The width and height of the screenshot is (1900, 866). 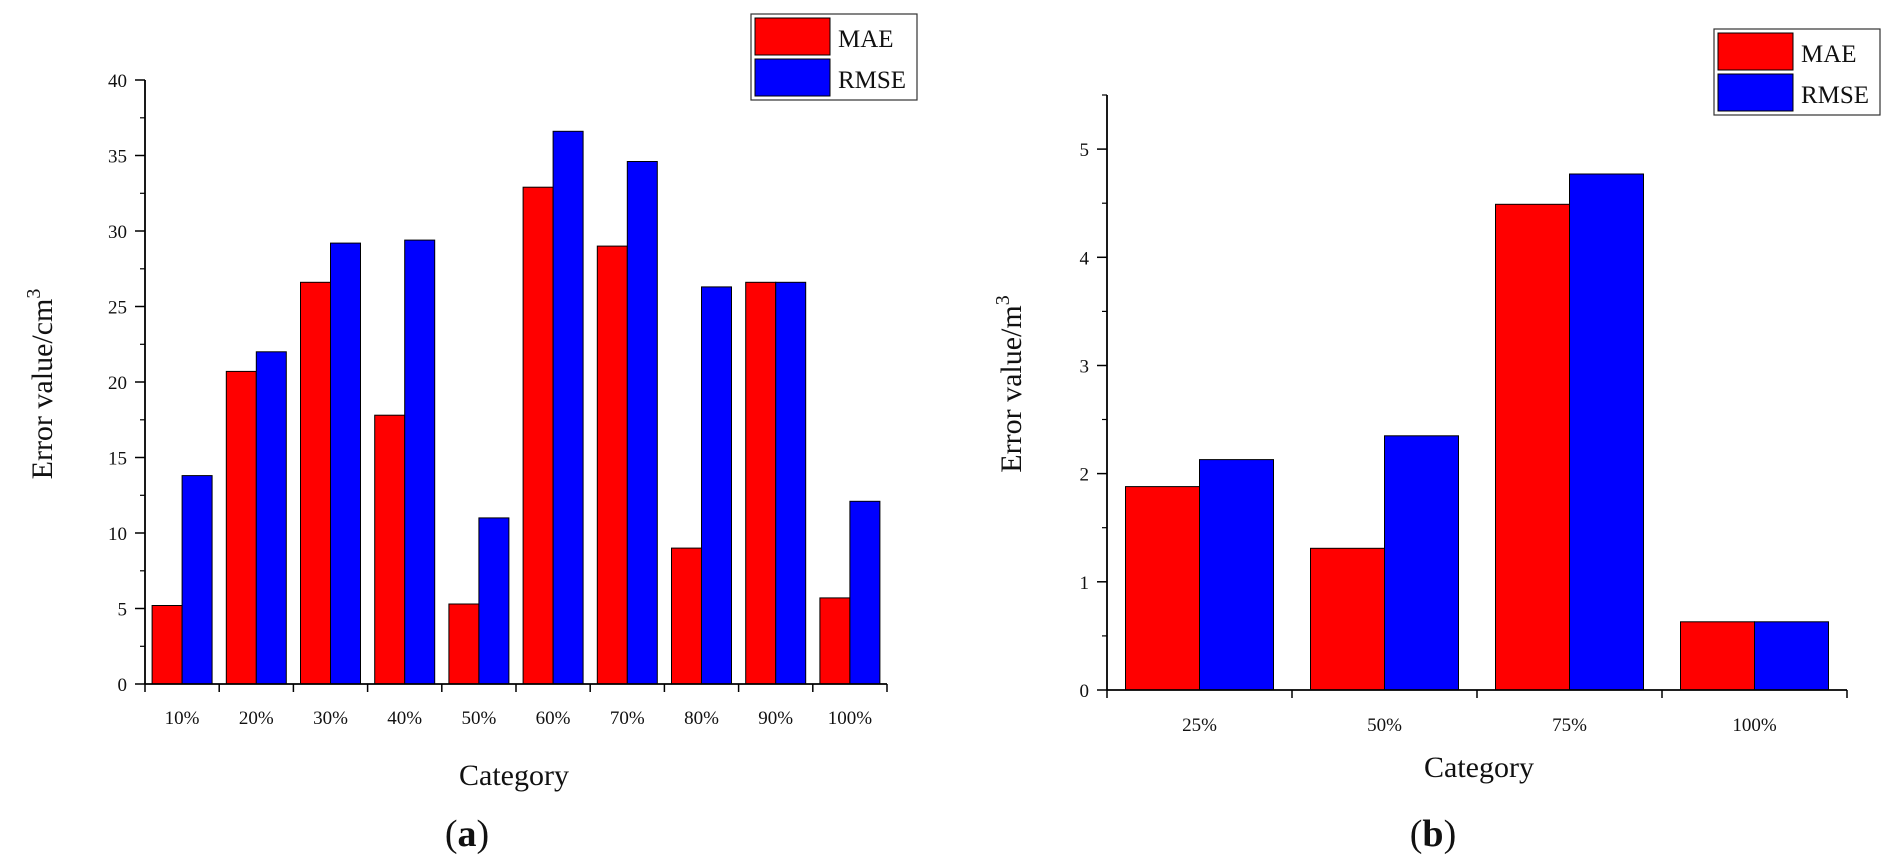 What do you see at coordinates (775, 718) in the screenshot?
I see `x-tick-label-90pct-a: 90%` at bounding box center [775, 718].